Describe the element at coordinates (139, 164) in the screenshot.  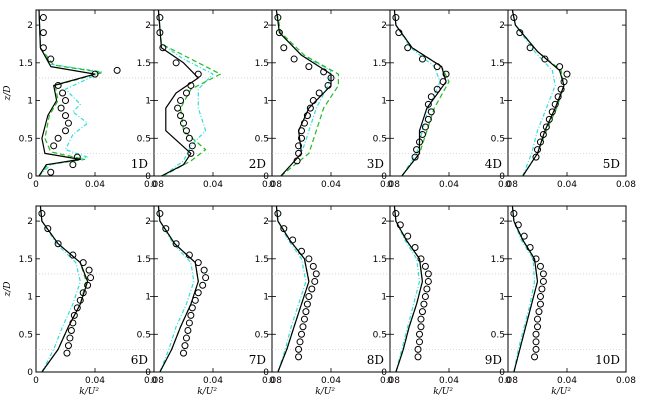
I see `panel-label: 1D` at that location.